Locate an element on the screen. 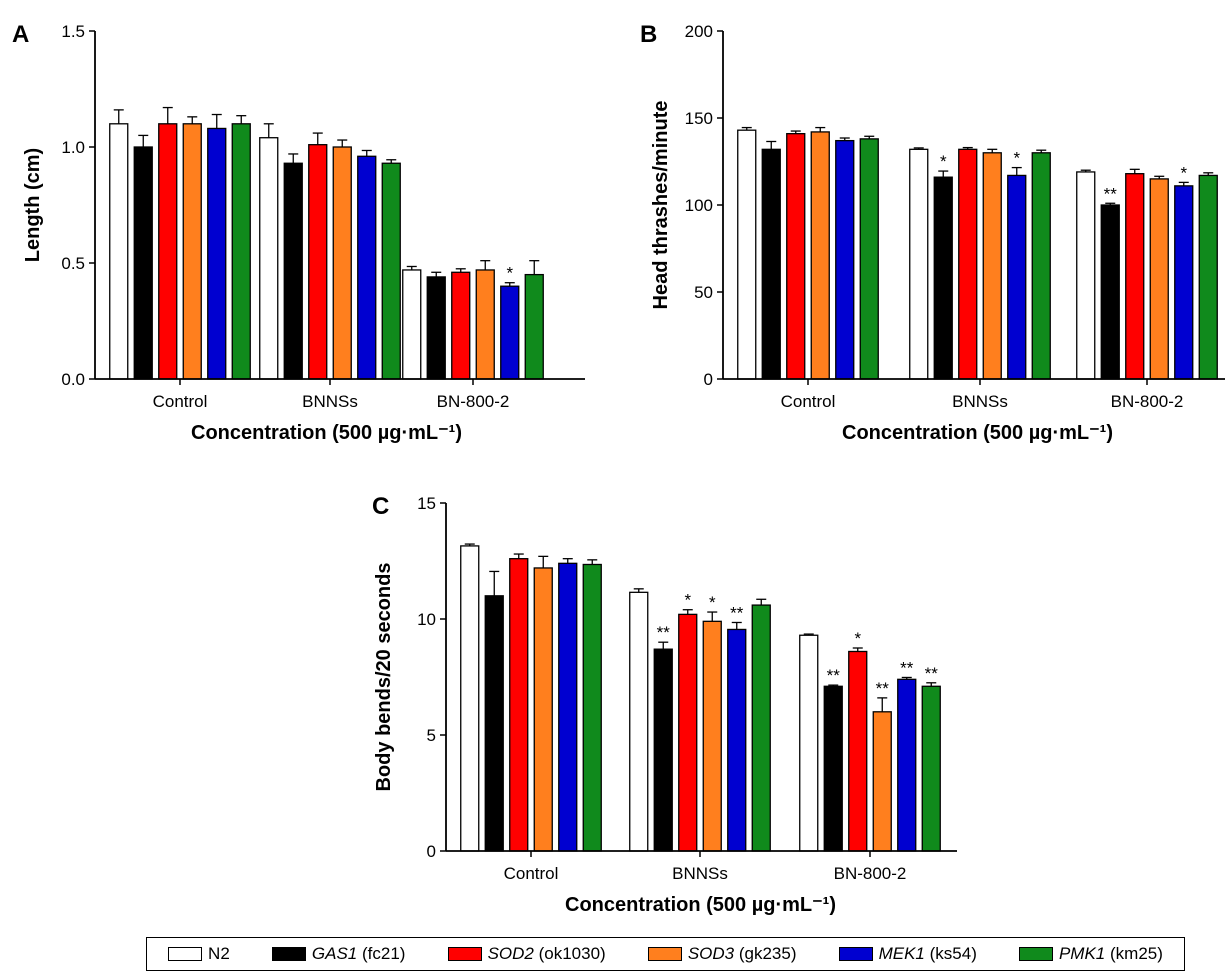 The image size is (1225, 971). legend-item-sod2: SOD2 (ok1030) is located at coordinates (526, 954).